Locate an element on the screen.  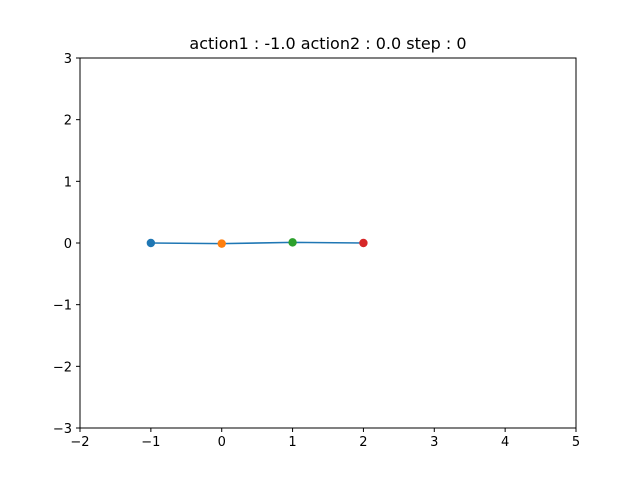
x-tick-label: −2 is located at coordinates (79, 442).